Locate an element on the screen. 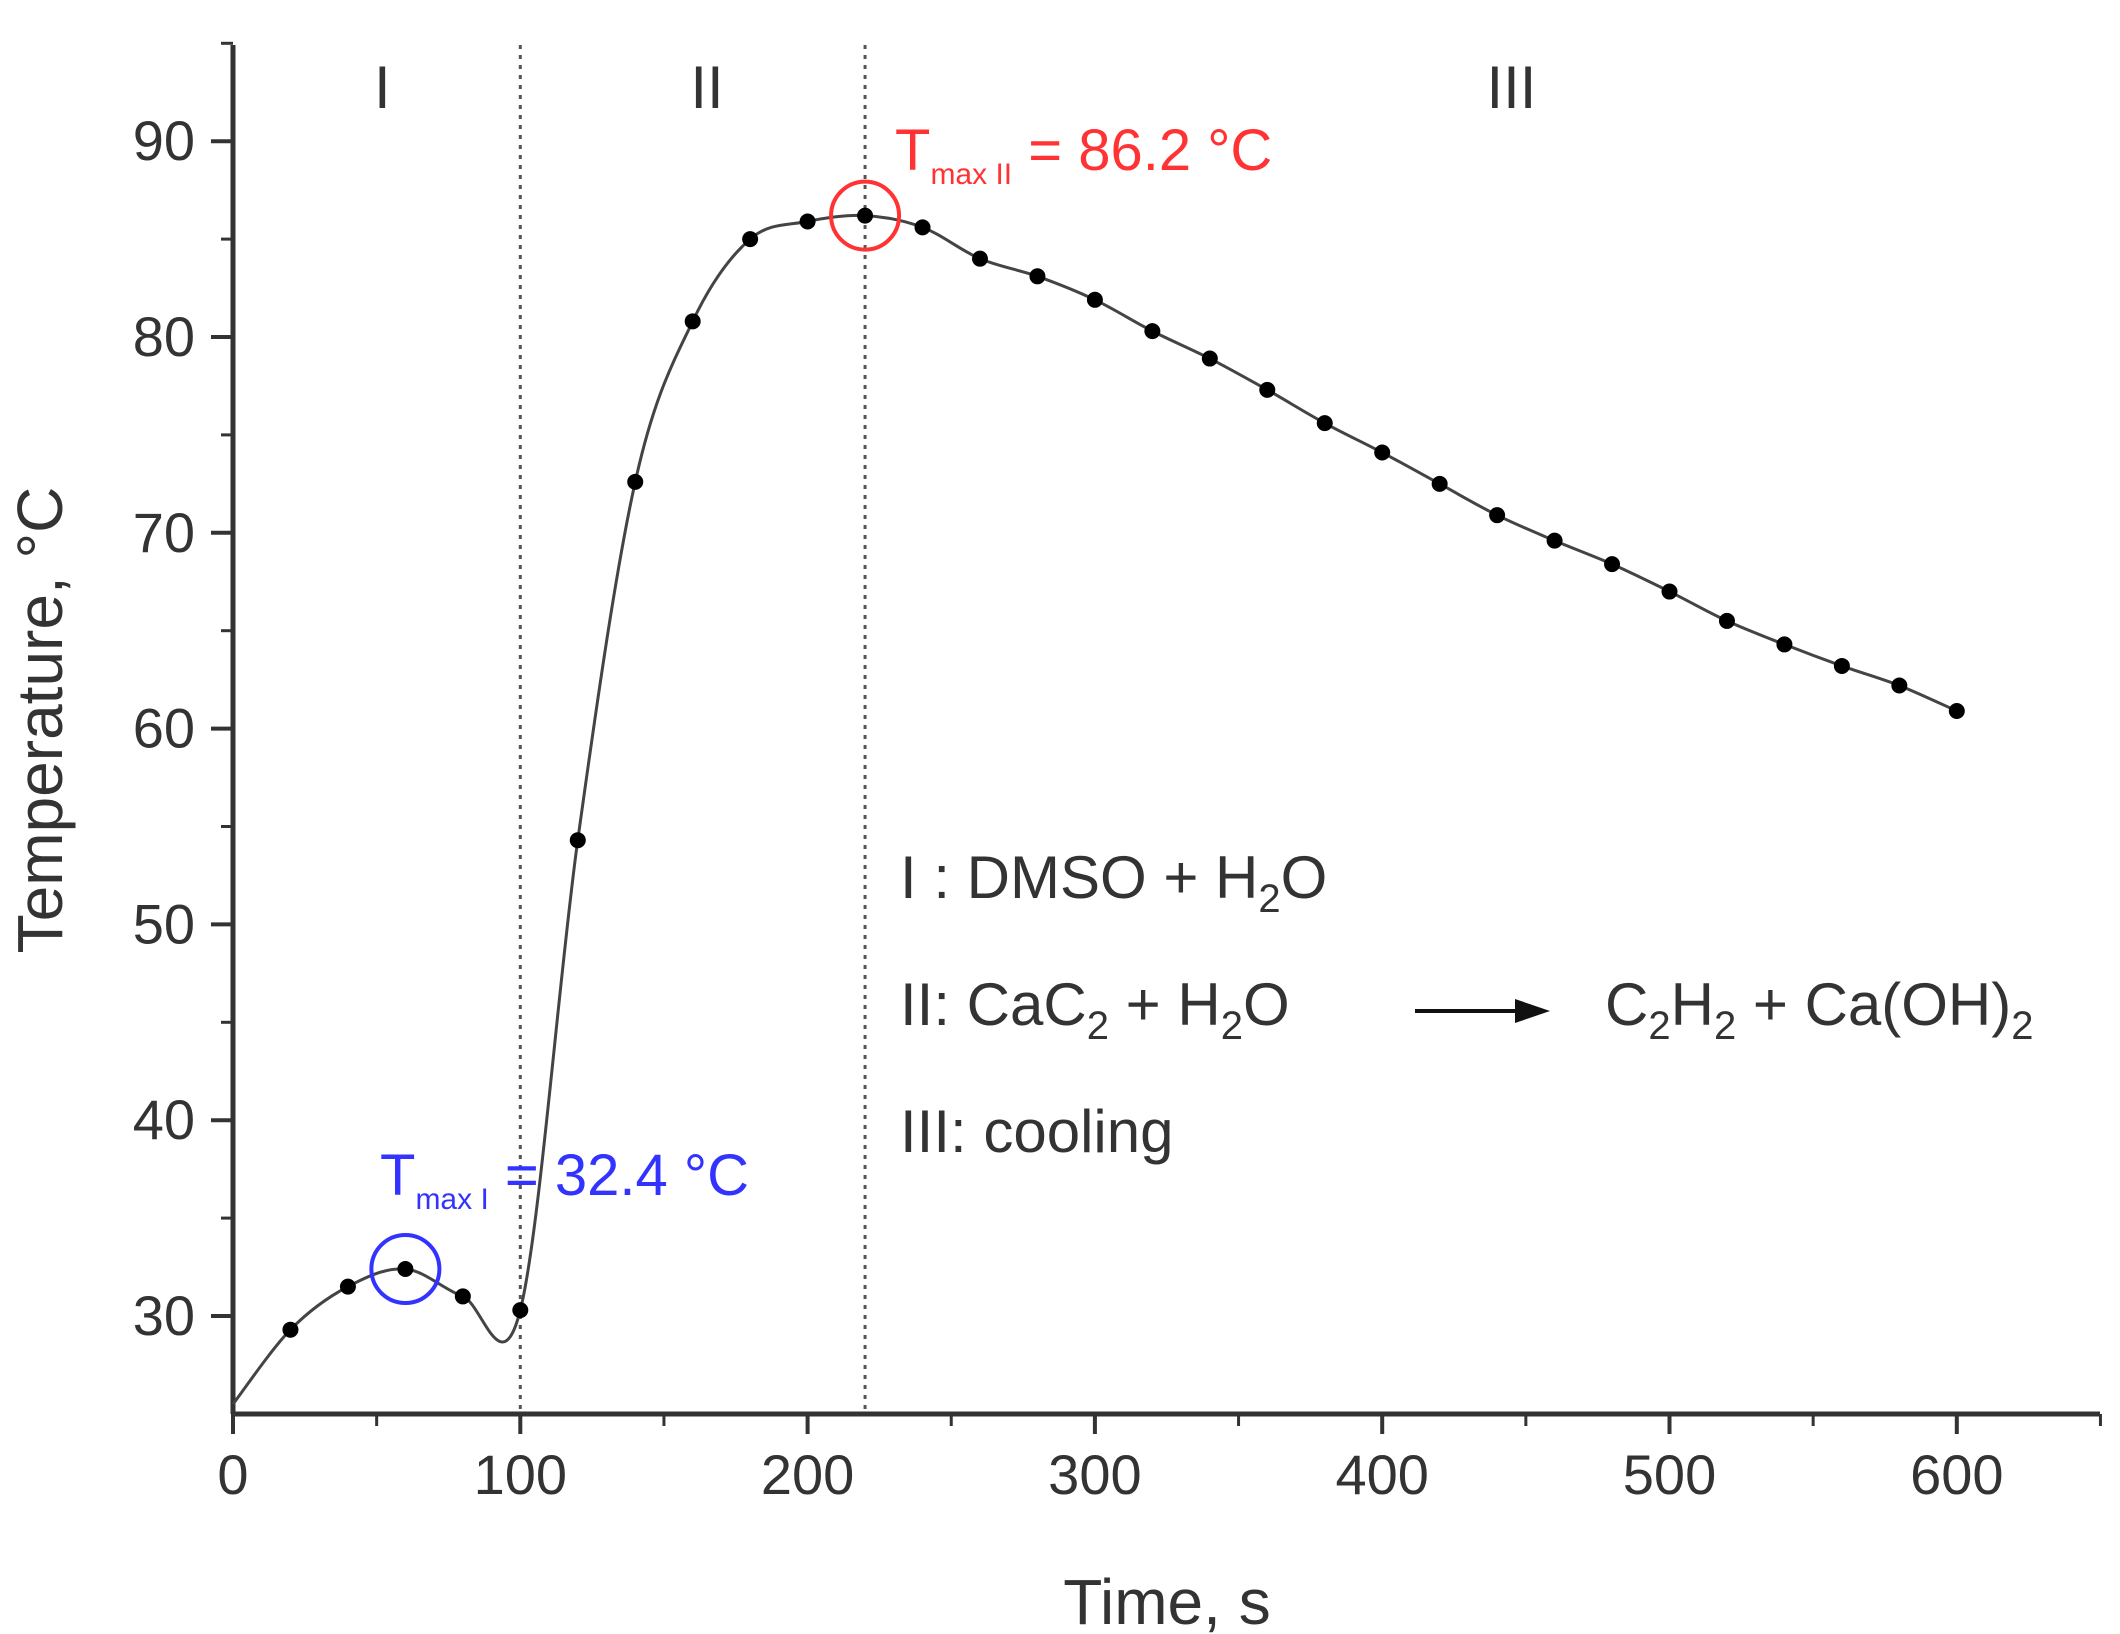 The height and width of the screenshot is (1634, 2120). legend-line-2-left: II: CaC2 + H2O is located at coordinates (1095, 1009).